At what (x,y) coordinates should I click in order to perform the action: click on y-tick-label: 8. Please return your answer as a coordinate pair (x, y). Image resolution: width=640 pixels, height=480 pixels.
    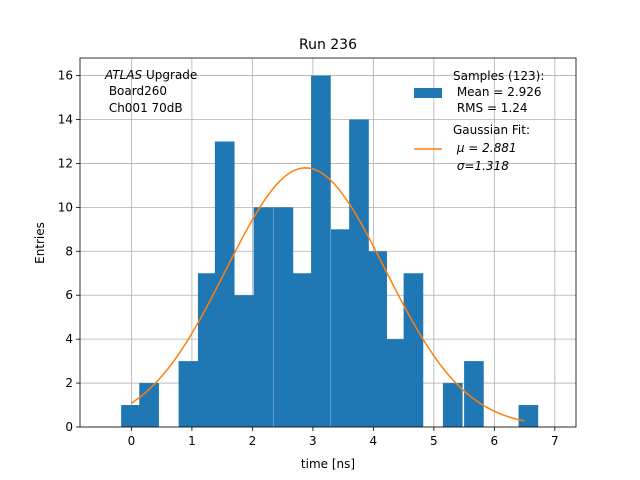
    Looking at the image, I should click on (69, 251).